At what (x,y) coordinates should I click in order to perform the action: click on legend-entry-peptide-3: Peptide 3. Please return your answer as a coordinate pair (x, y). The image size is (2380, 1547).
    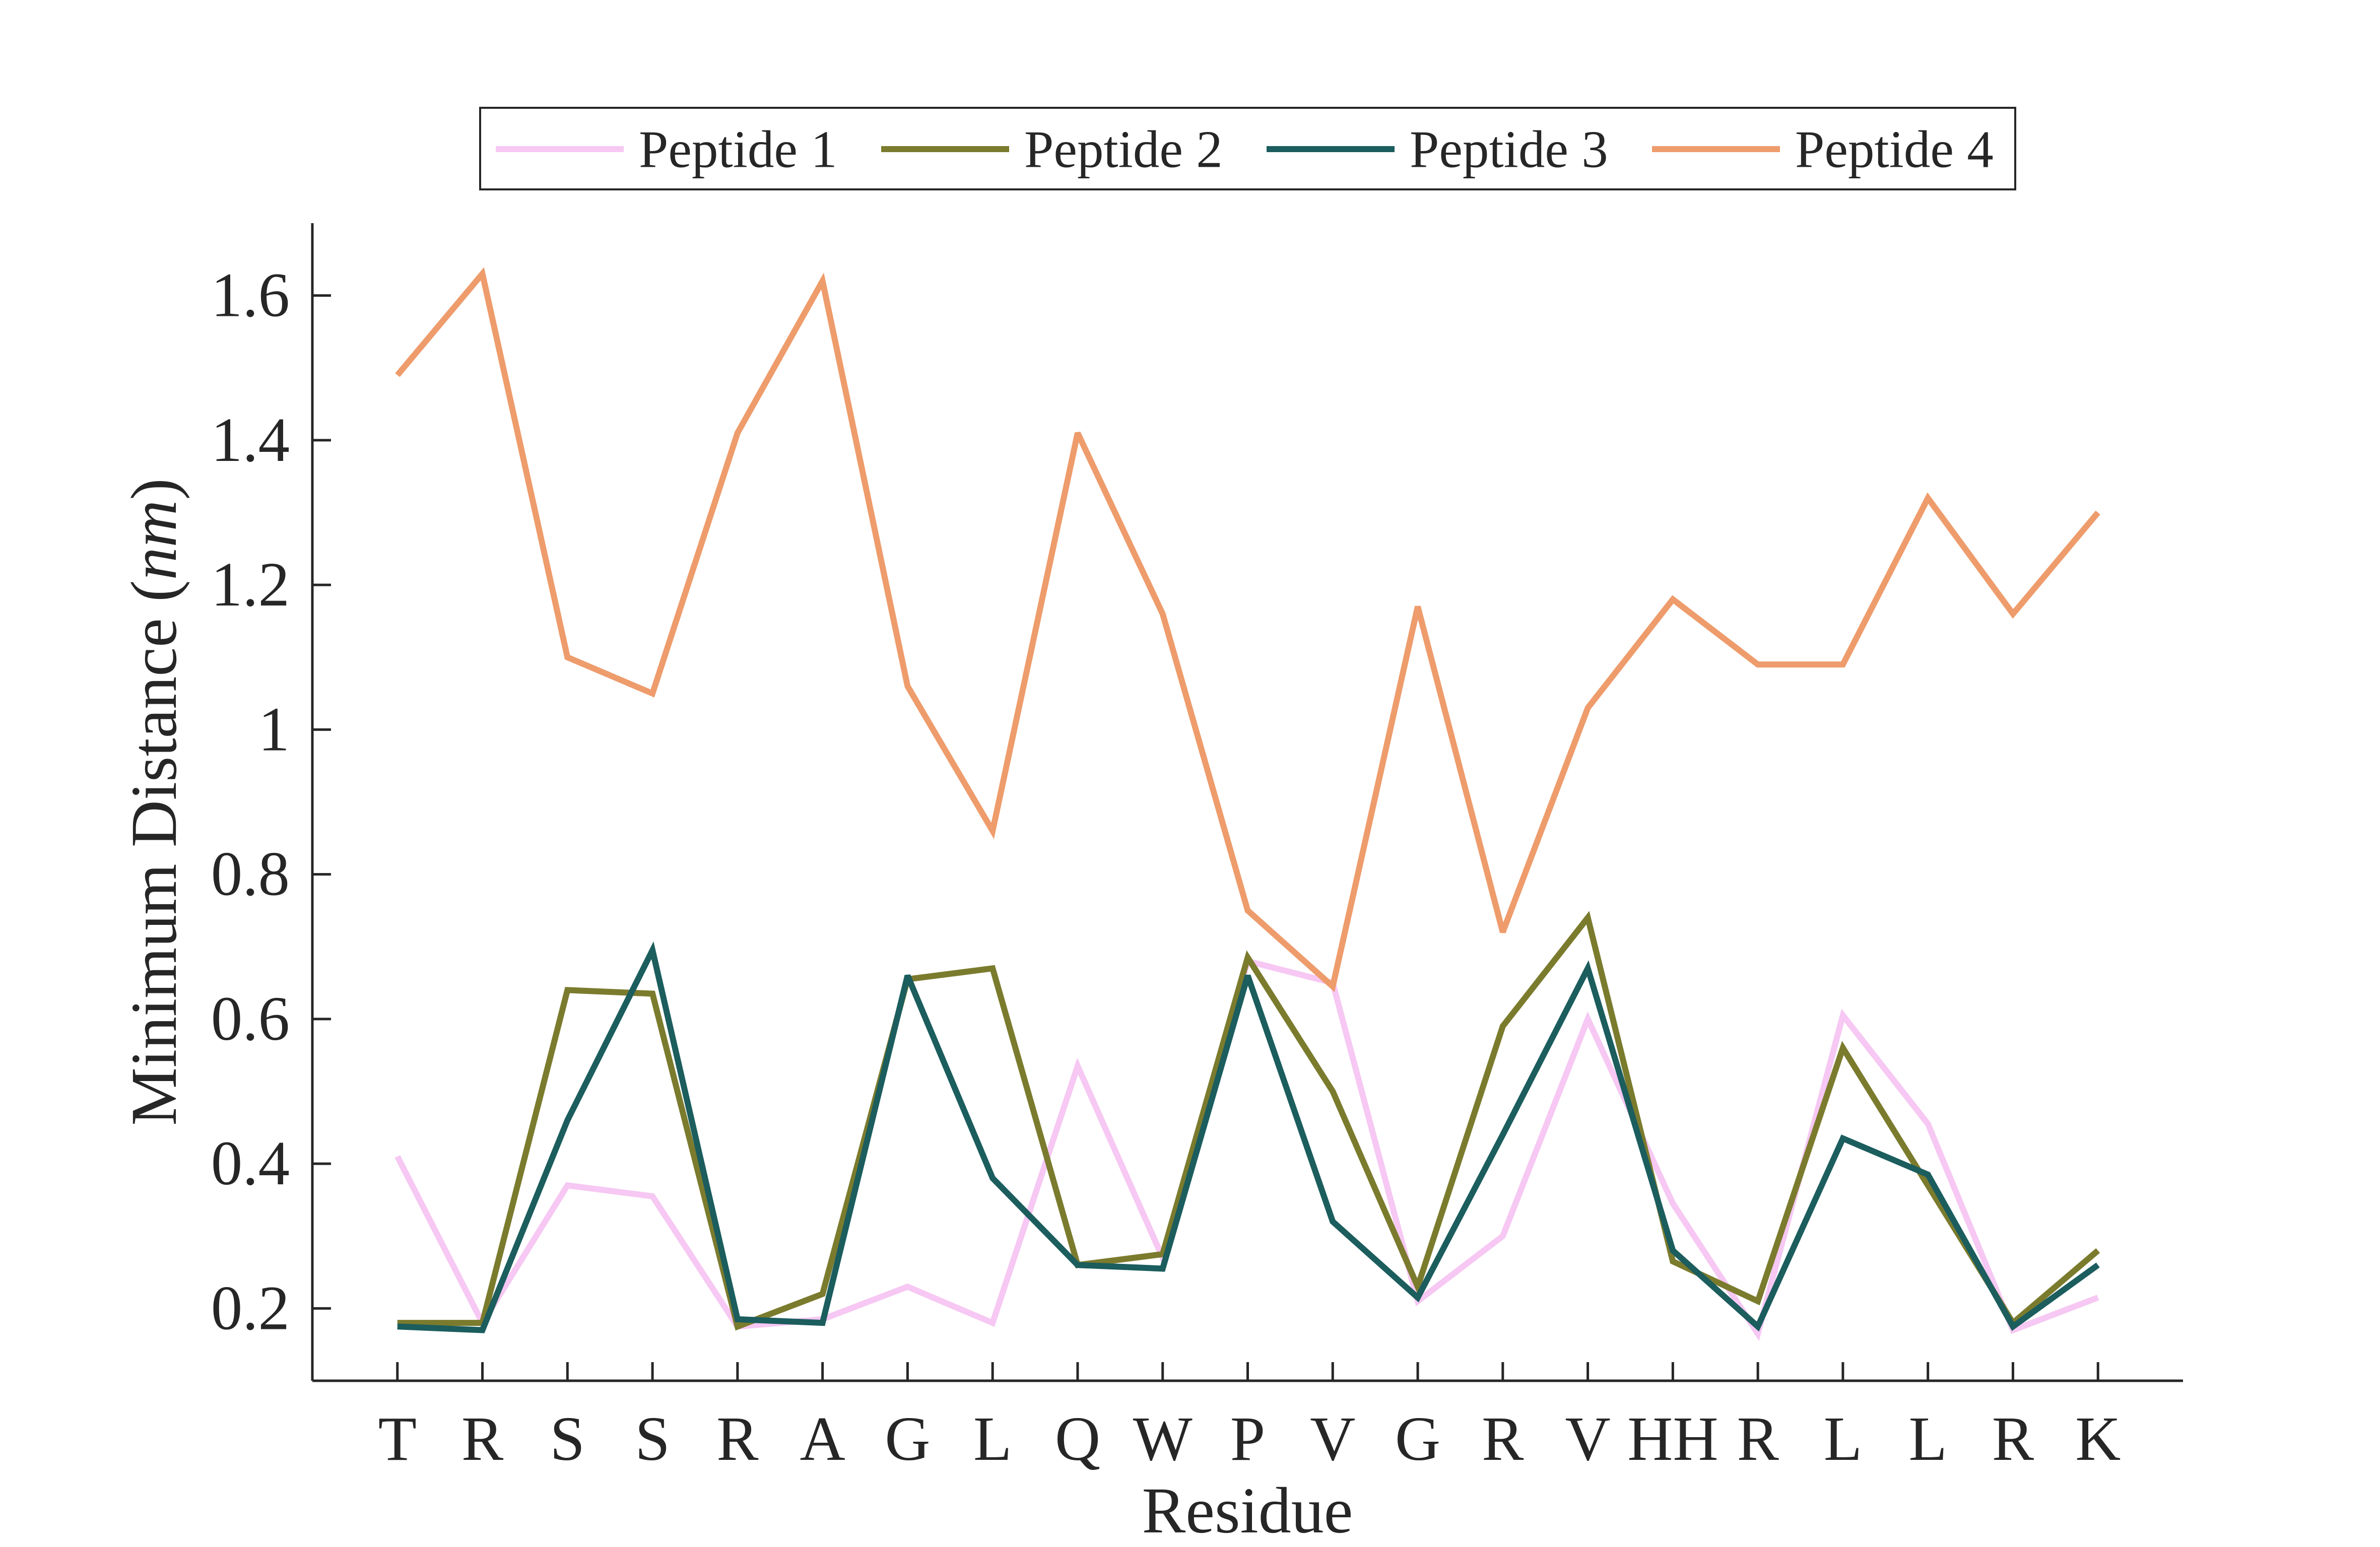
    Looking at the image, I should click on (1437, 149).